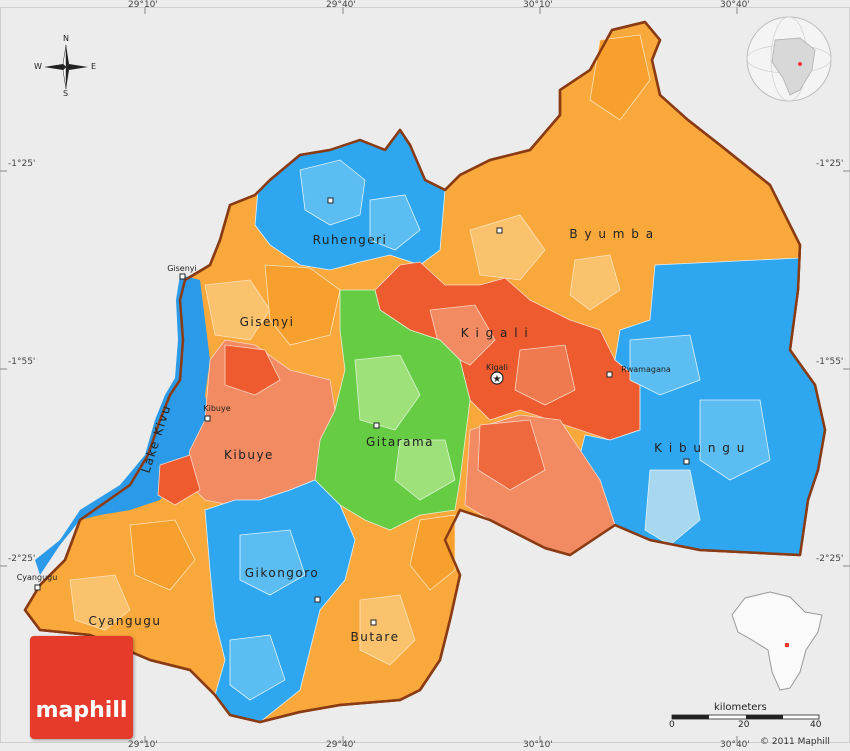 This screenshot has height=751, width=850. I want to click on region-label-byumba: B y u m b a, so click(611, 234).